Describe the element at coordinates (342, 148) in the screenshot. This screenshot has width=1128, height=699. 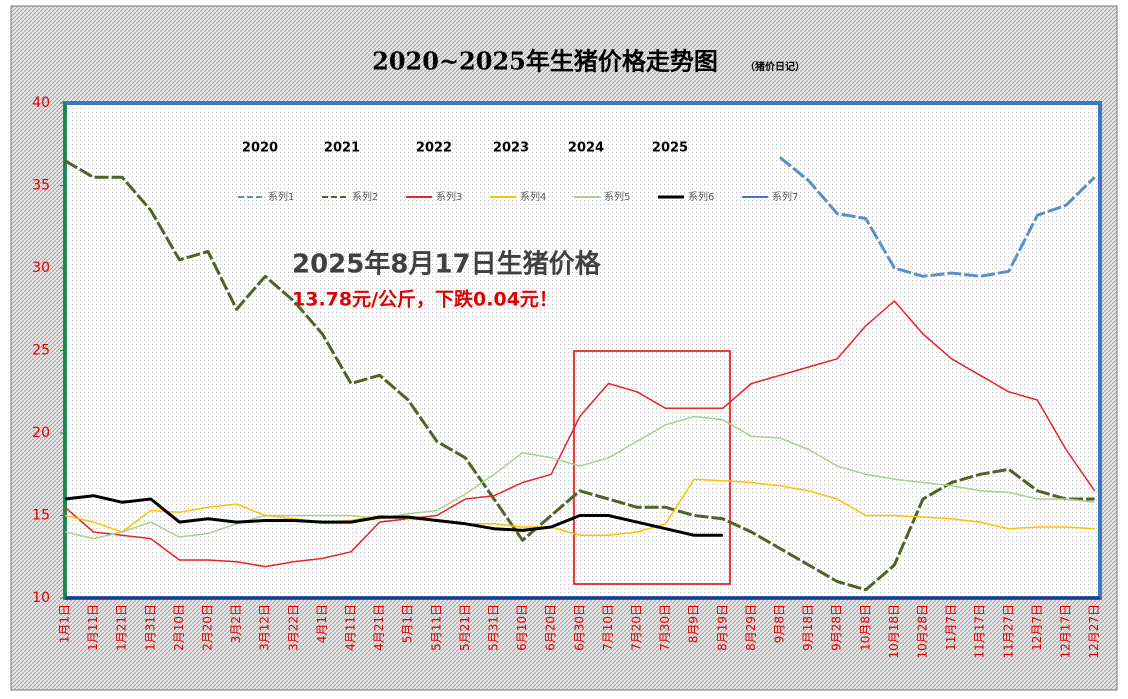
I see `year-label: 2021` at that location.